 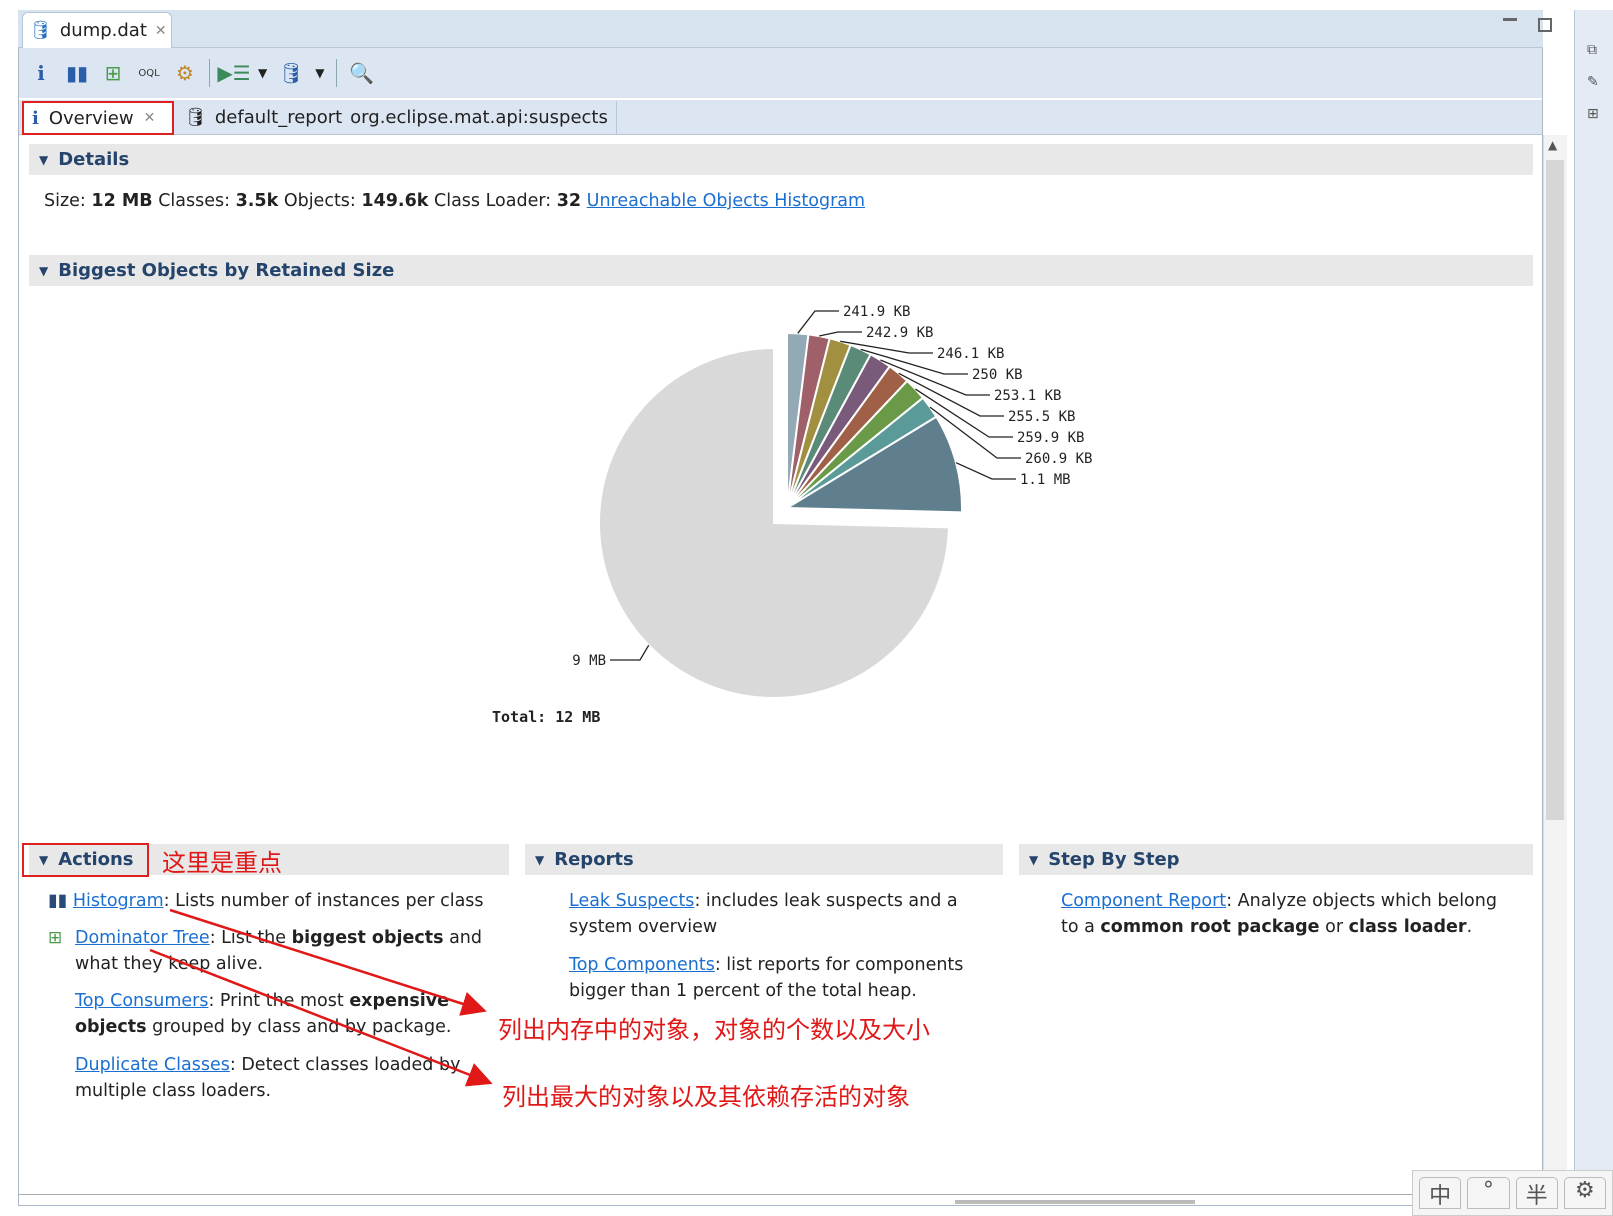 What do you see at coordinates (152, 1065) in the screenshot?
I see `duplicate-classes-link: Duplicate Classes` at bounding box center [152, 1065].